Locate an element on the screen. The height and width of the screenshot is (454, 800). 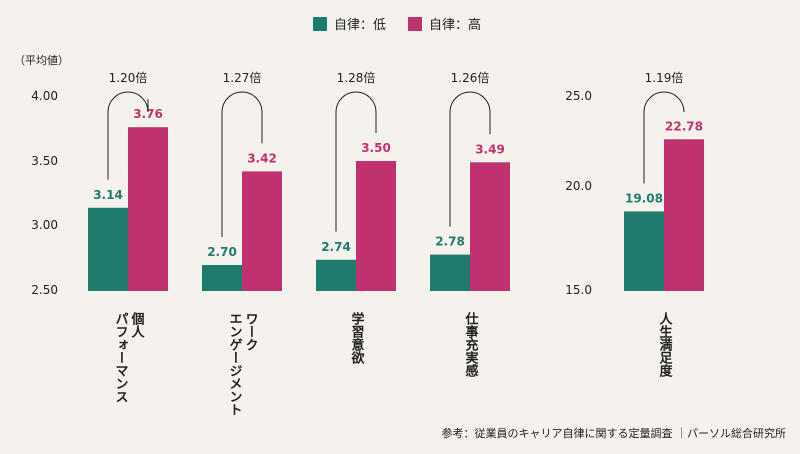
category-label: 仕事充実感 is located at coordinates (471, 344).